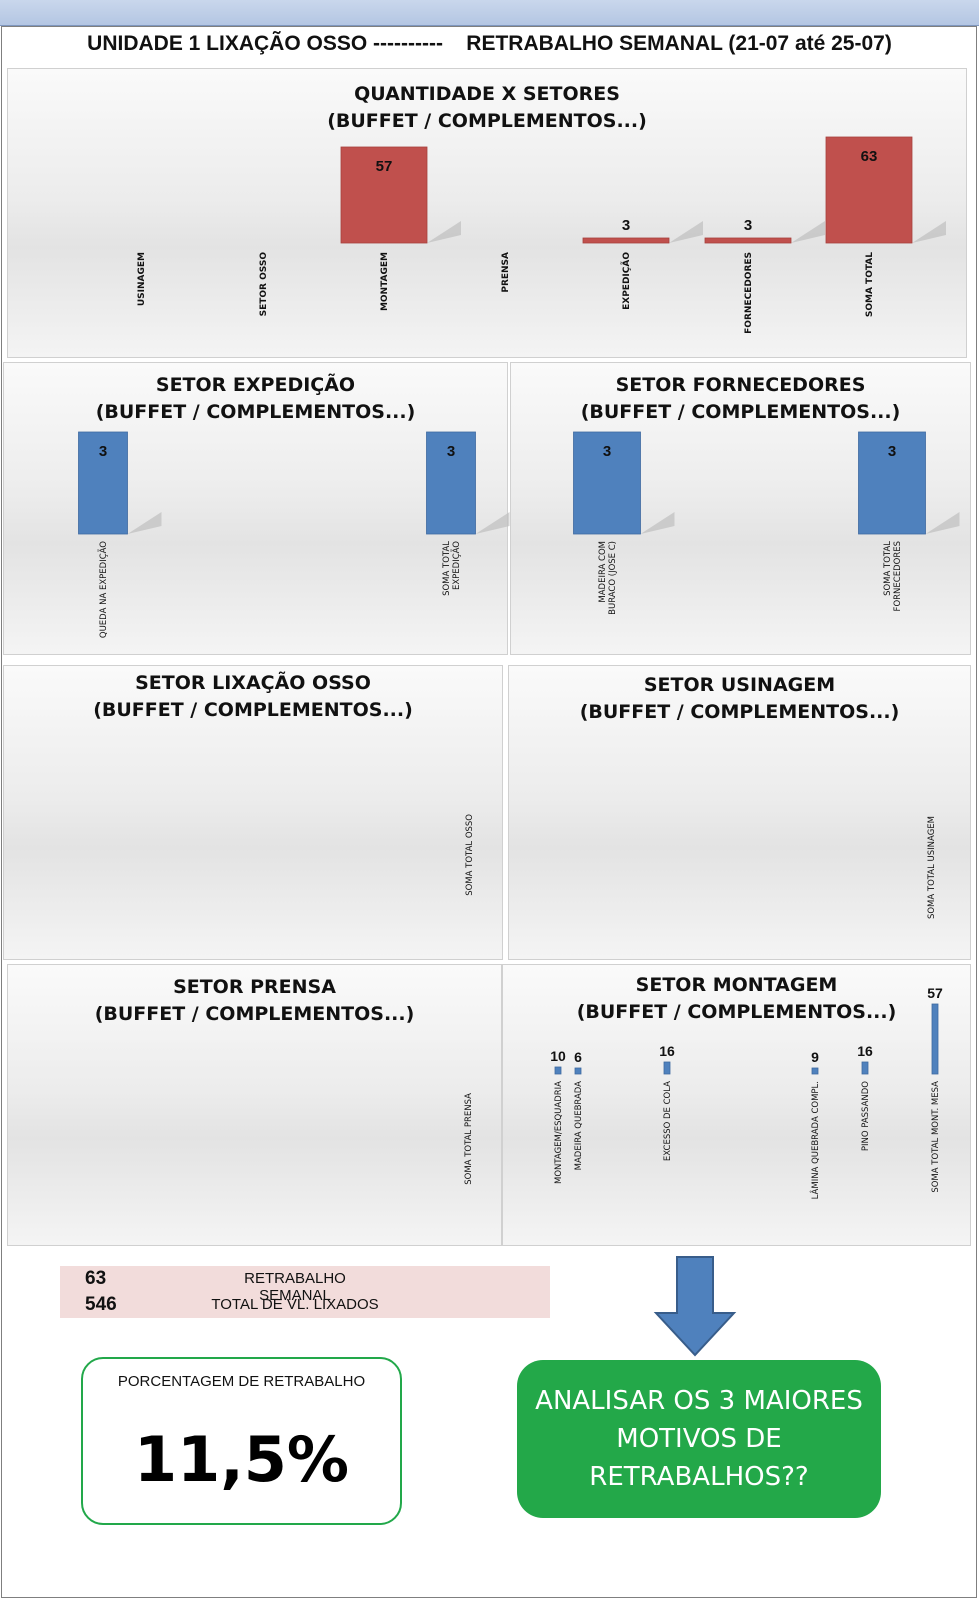  What do you see at coordinates (739, 685) in the screenshot?
I see `chart-title: SETOR USINAGEM` at bounding box center [739, 685].